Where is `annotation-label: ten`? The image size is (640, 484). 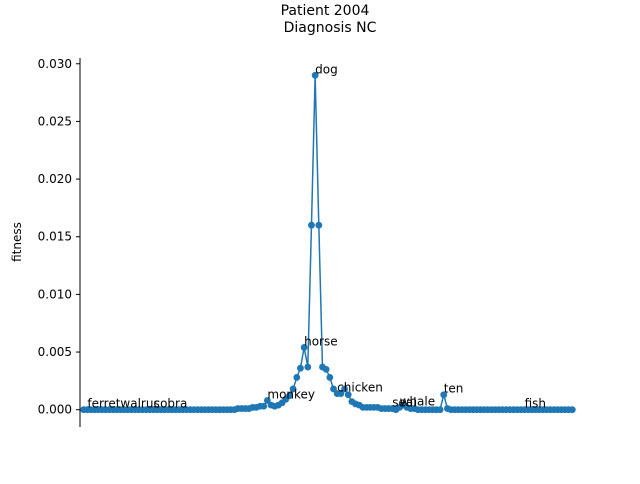
annotation-label: ten is located at coordinates (454, 389).